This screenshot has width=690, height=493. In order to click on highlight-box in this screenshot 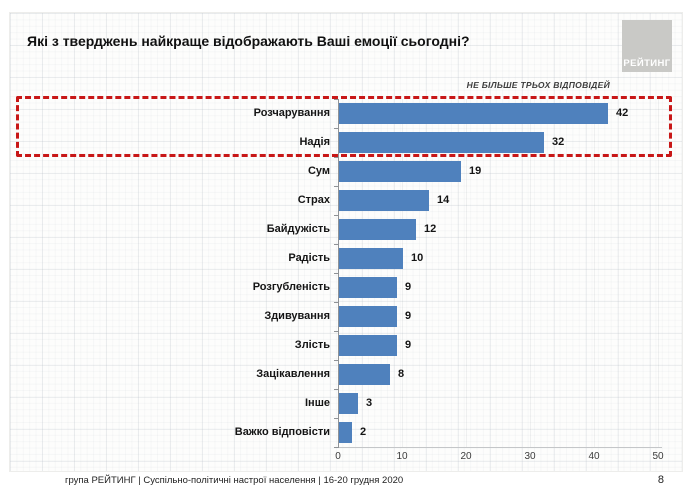, I will do `click(344, 126)`.